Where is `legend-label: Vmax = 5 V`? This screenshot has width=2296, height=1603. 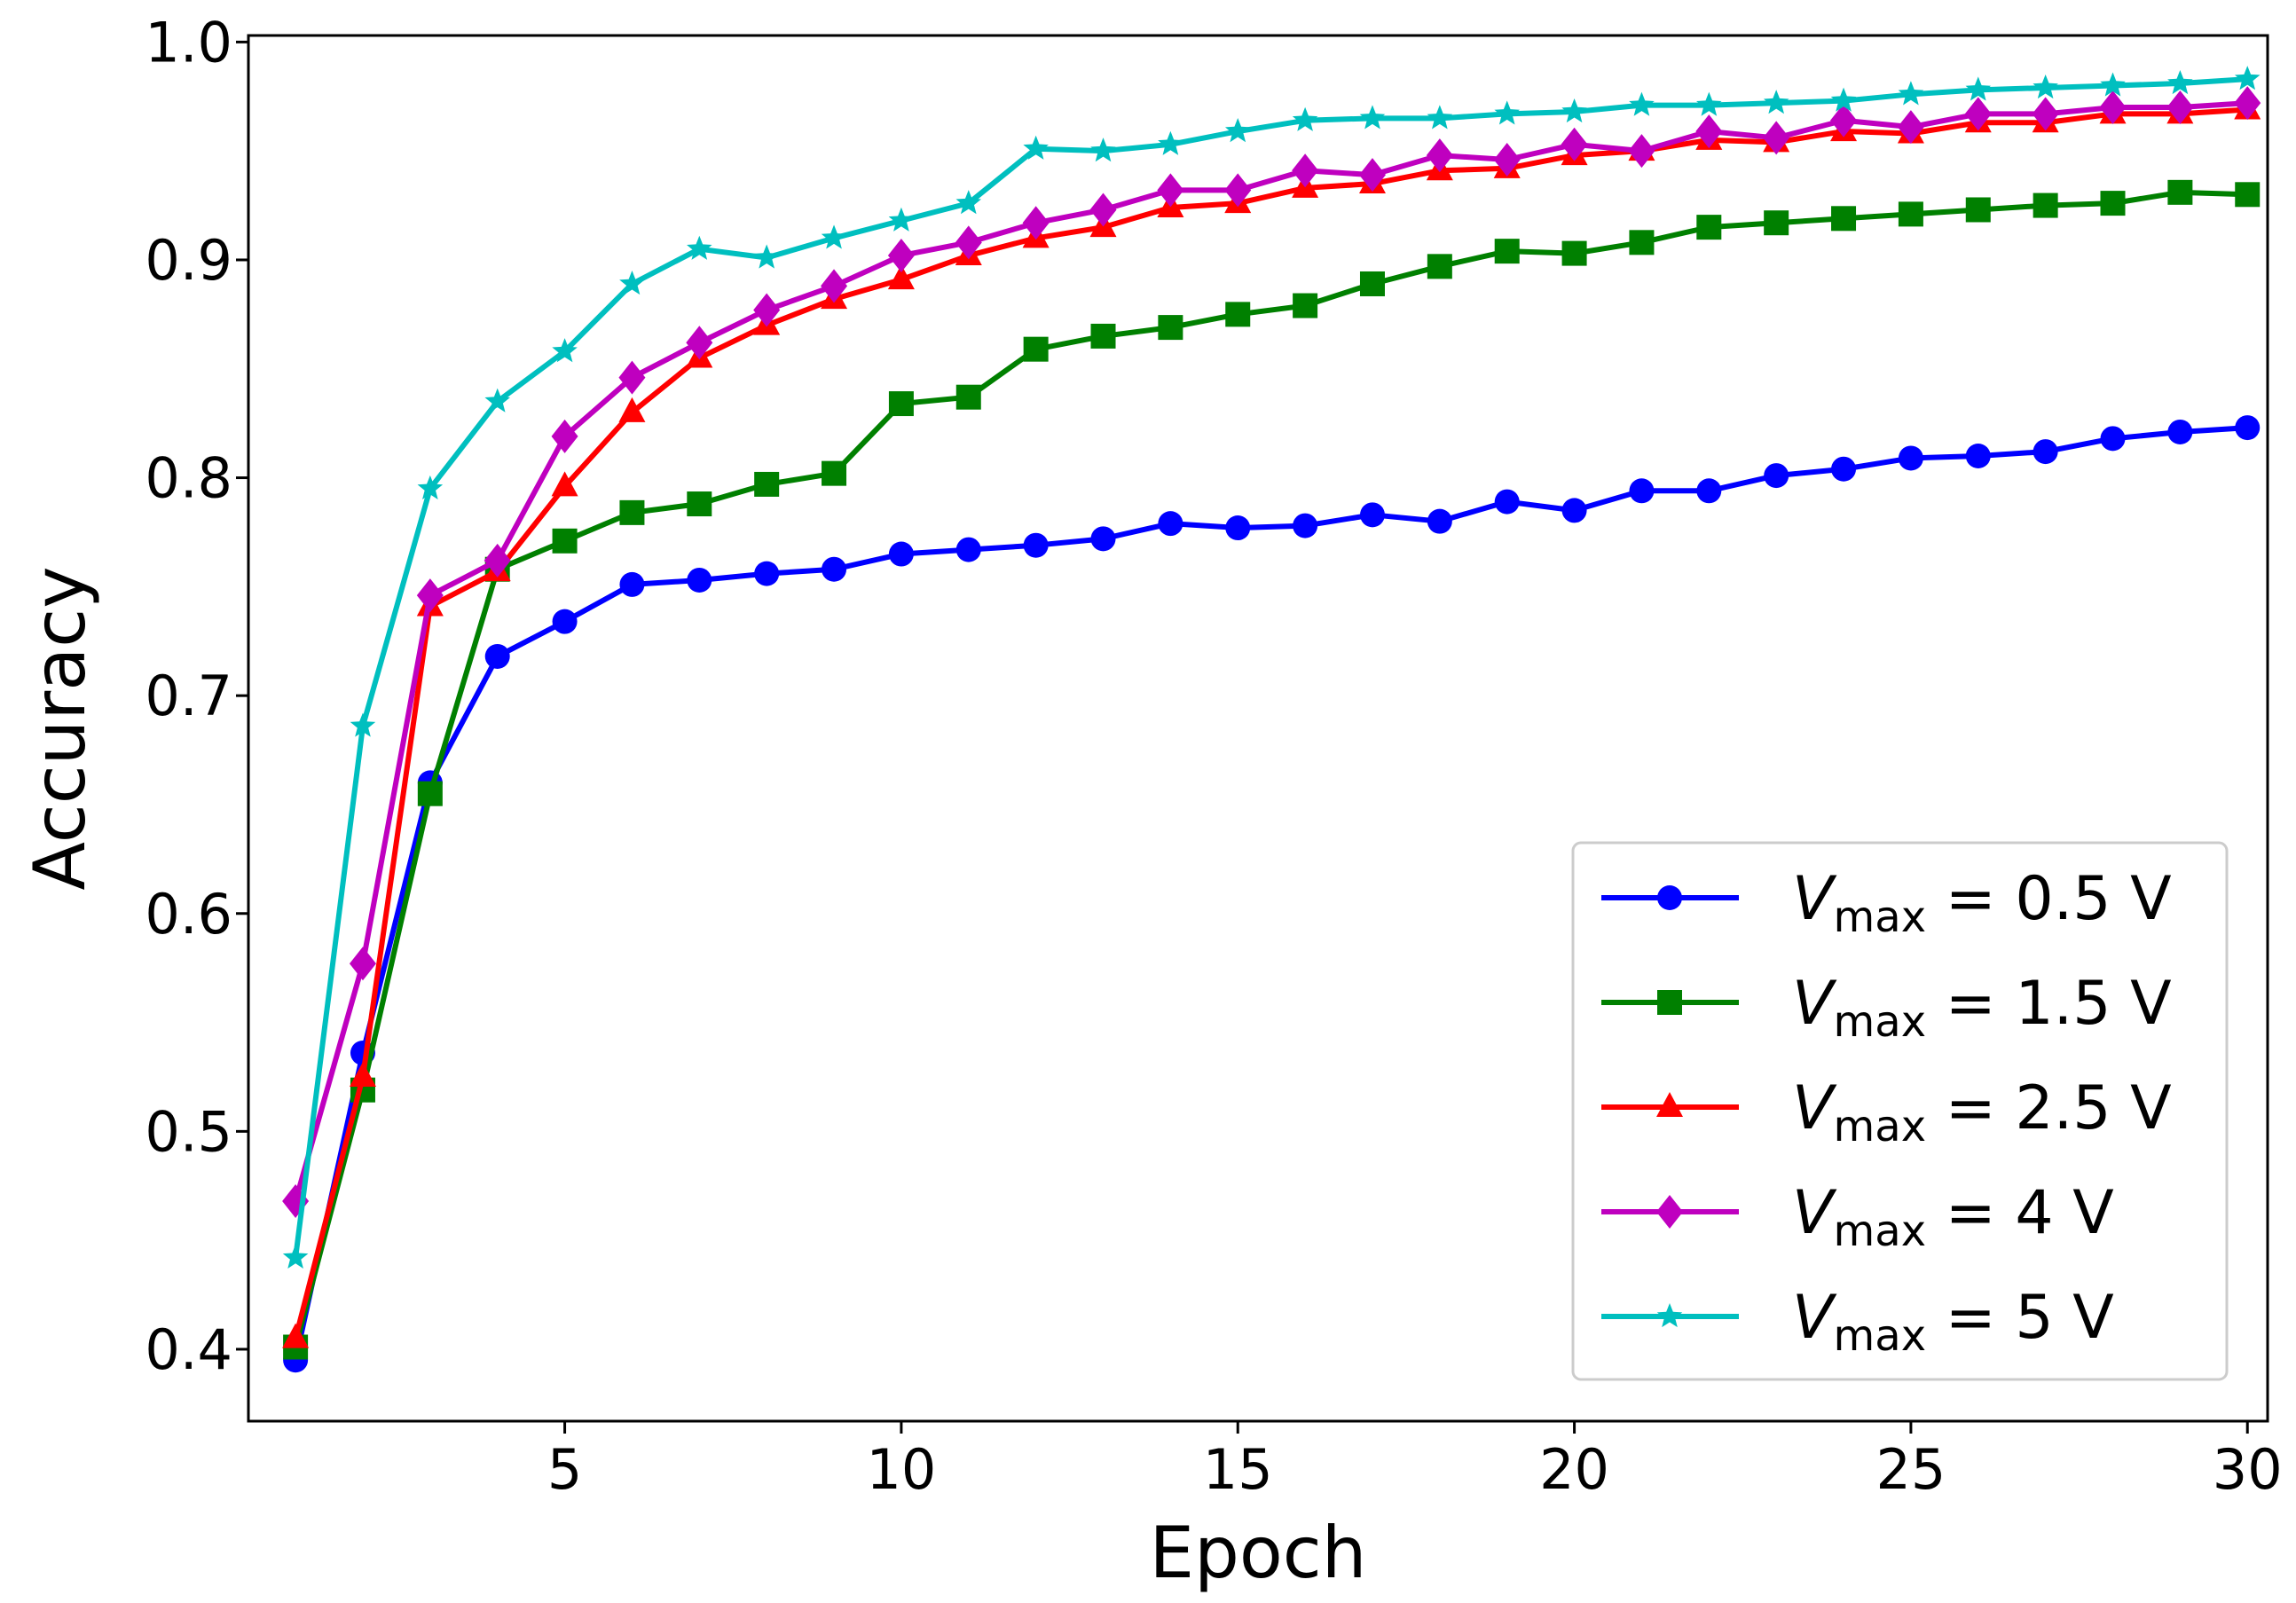 legend-label: Vmax = 5 V is located at coordinates (1953, 1322).